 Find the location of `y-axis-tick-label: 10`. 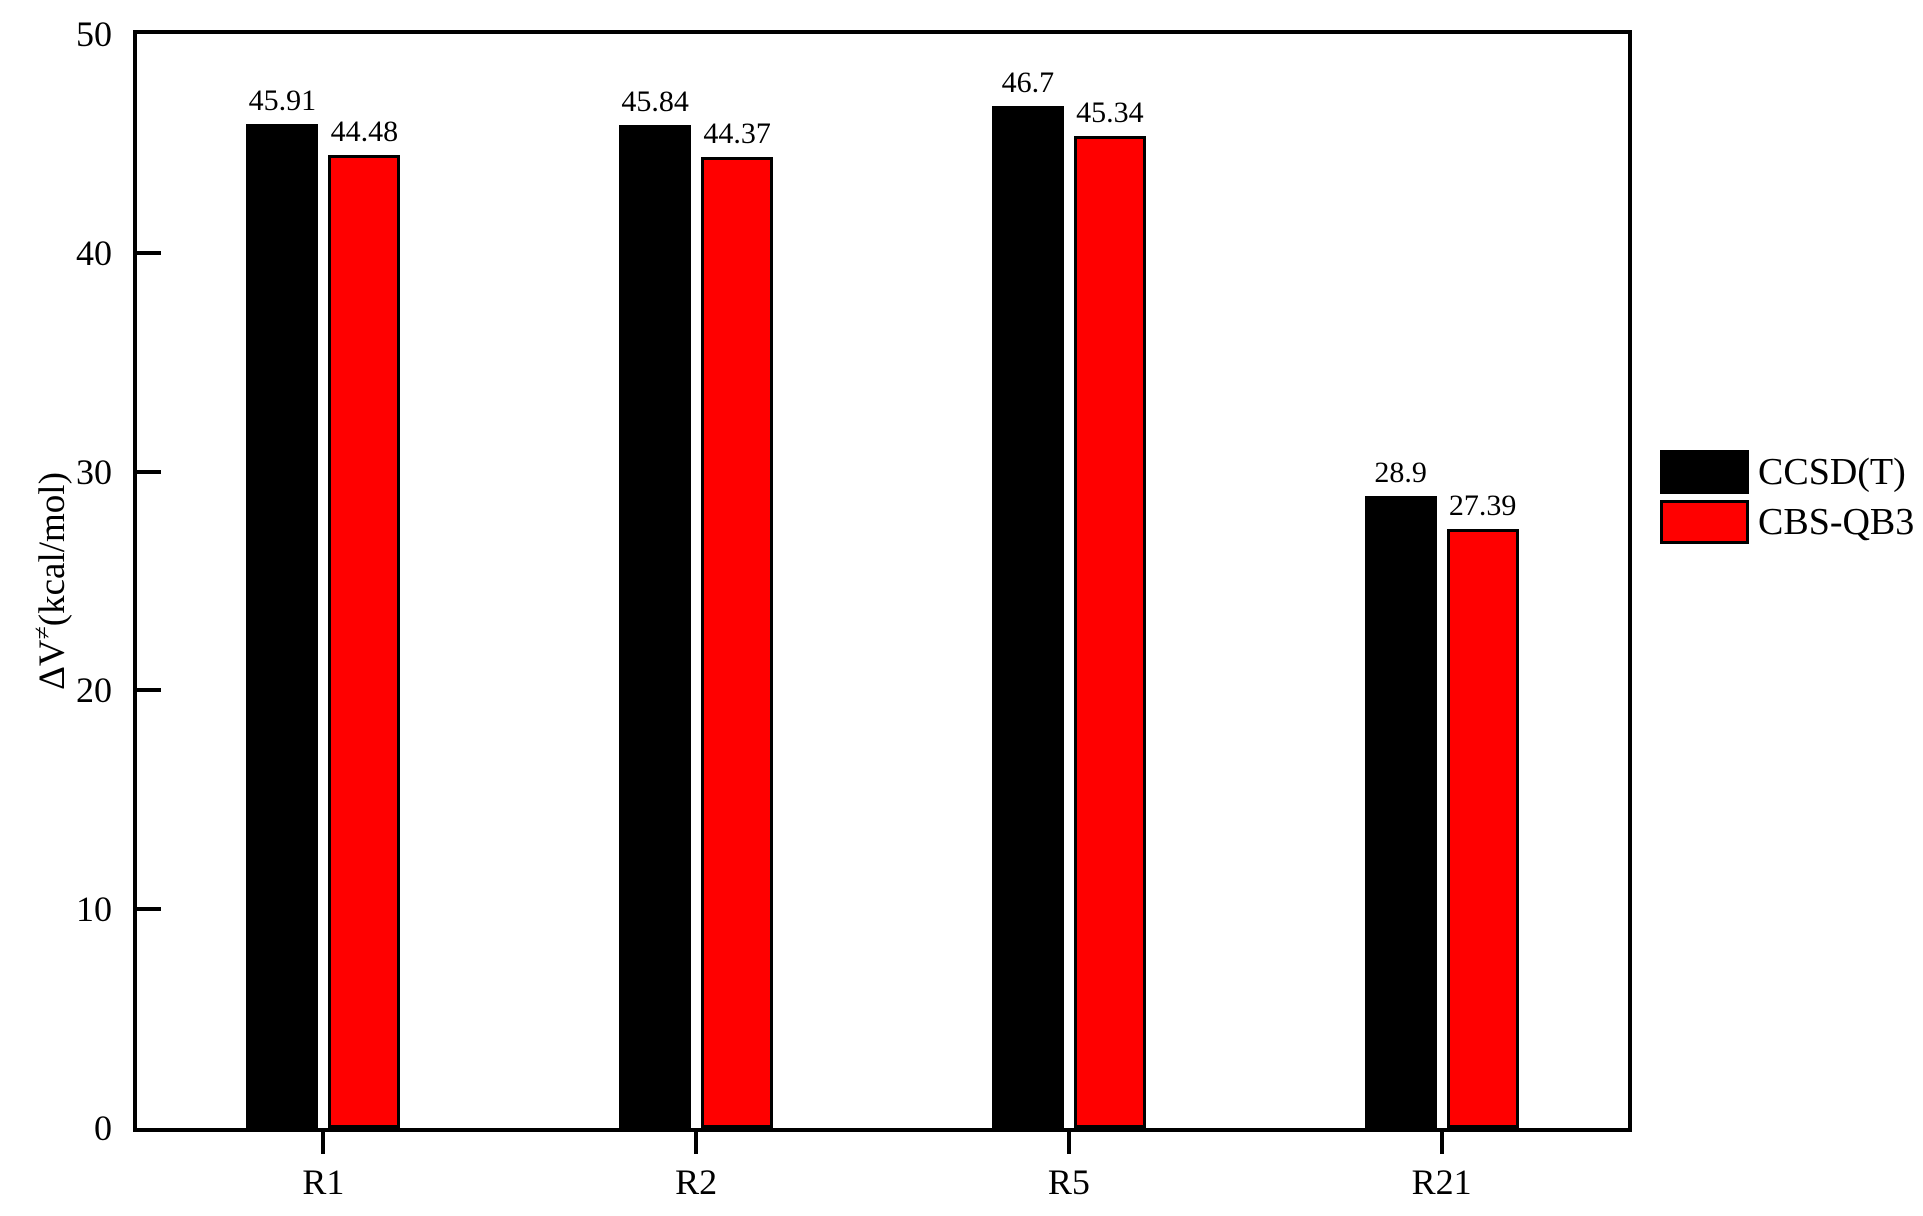

y-axis-tick-label: 10 is located at coordinates (94, 909).